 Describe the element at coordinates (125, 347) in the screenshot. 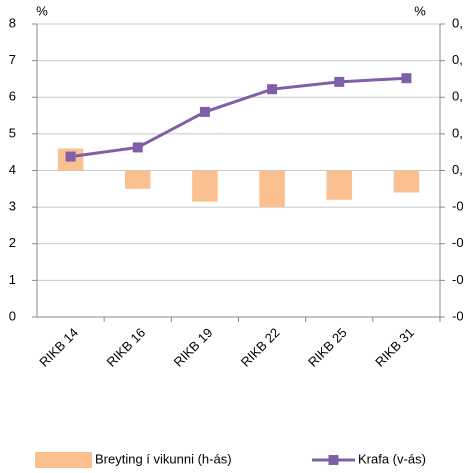

I see `x-tick-label: RIKB 16` at that location.